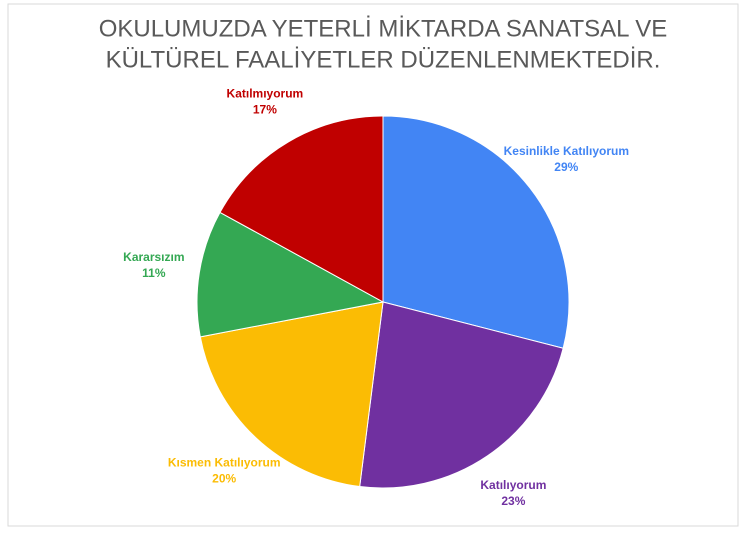 The height and width of the screenshot is (533, 747). I want to click on slice-label: Kısmen Katılıyorum, so click(224, 462).